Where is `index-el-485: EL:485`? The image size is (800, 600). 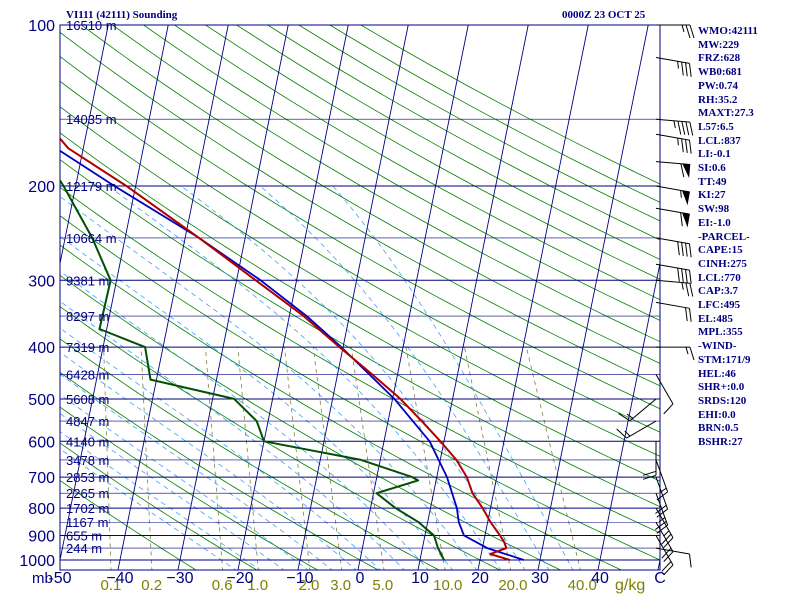 index-el-485: EL:485 is located at coordinates (715, 318).